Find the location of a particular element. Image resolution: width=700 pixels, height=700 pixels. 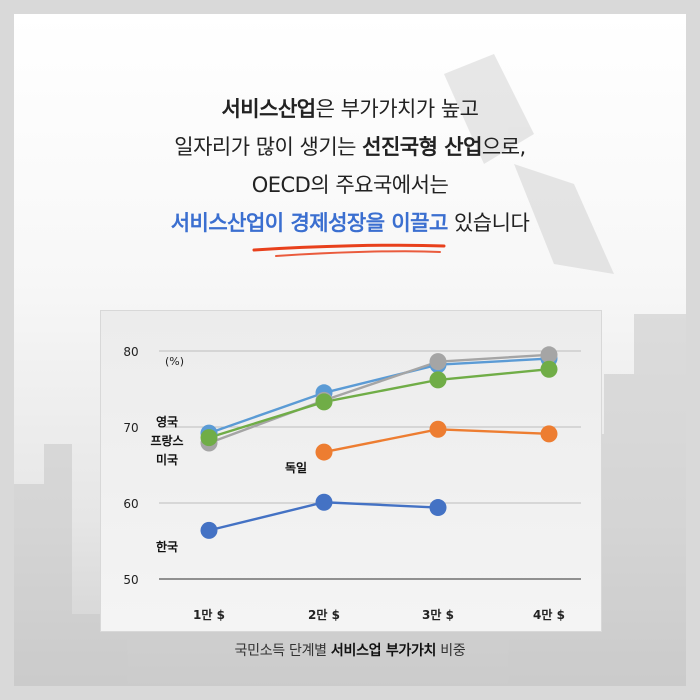

x-tick-label-2: 2만 $ is located at coordinates (324, 614).